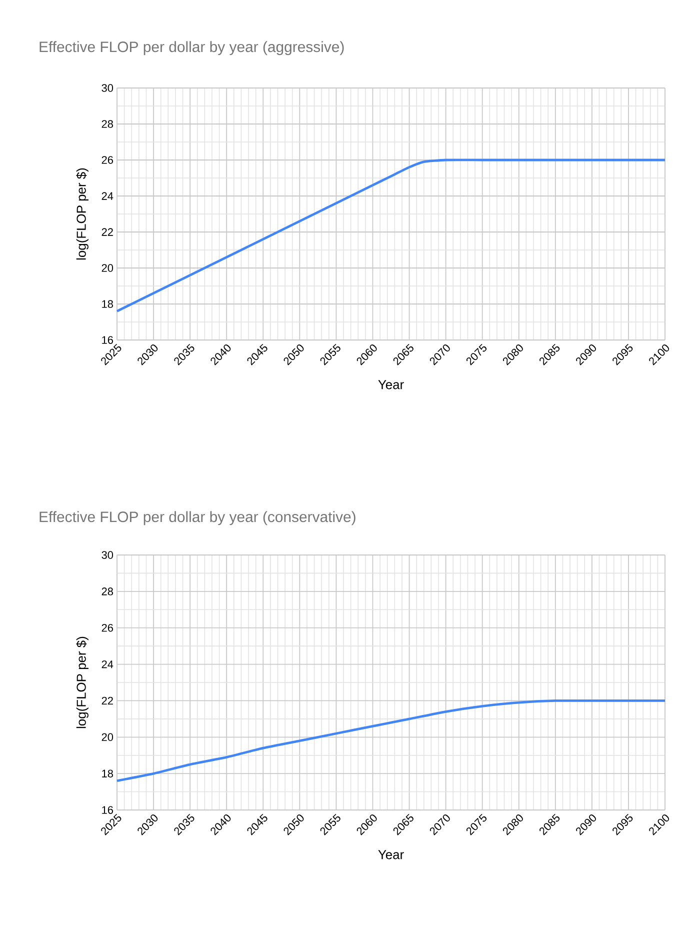 The height and width of the screenshot is (933, 673). Describe the element at coordinates (192, 48) in the screenshot. I see `chart-title: Effective FLOP per dollar by year (aggressive)` at that location.